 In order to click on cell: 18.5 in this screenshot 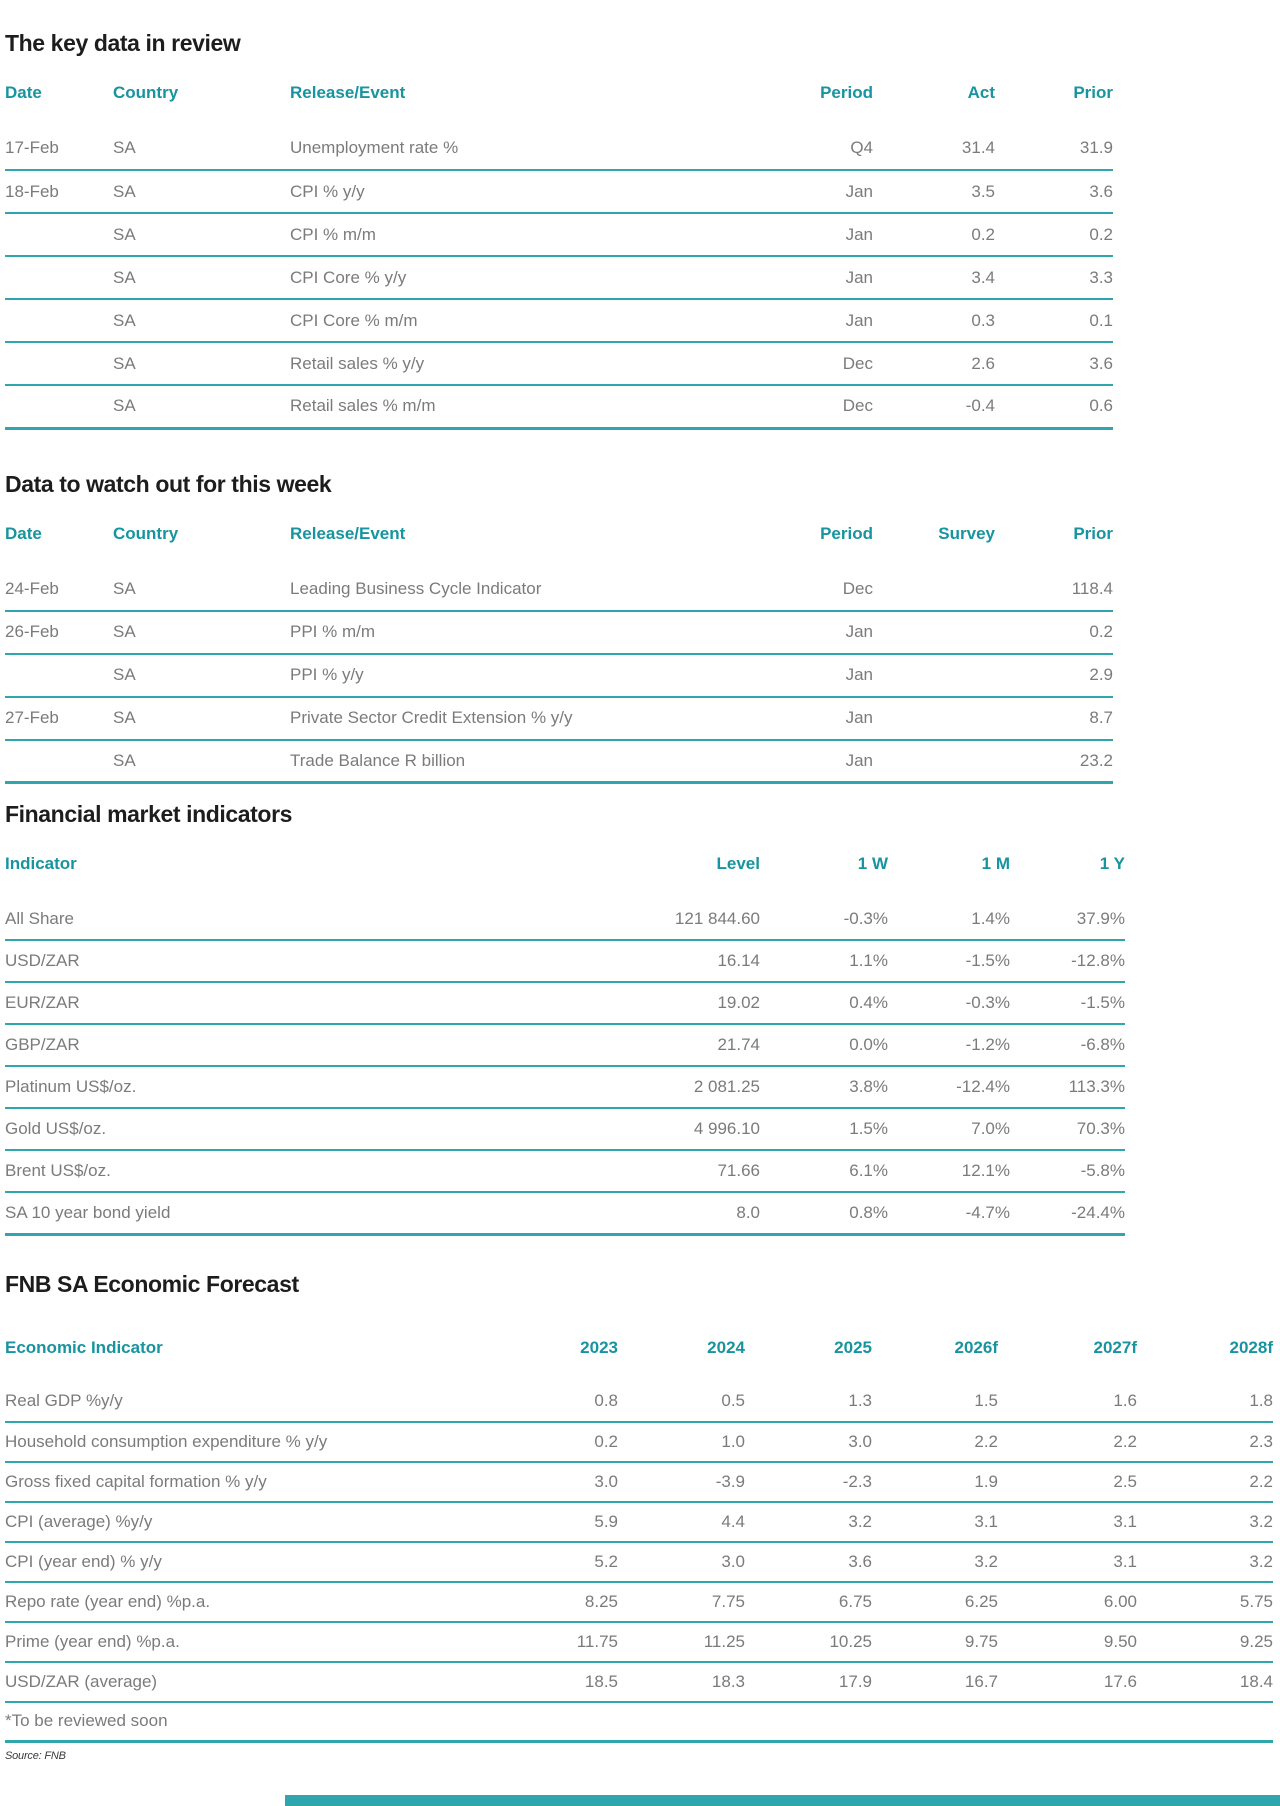, I will do `click(556, 1682)`.